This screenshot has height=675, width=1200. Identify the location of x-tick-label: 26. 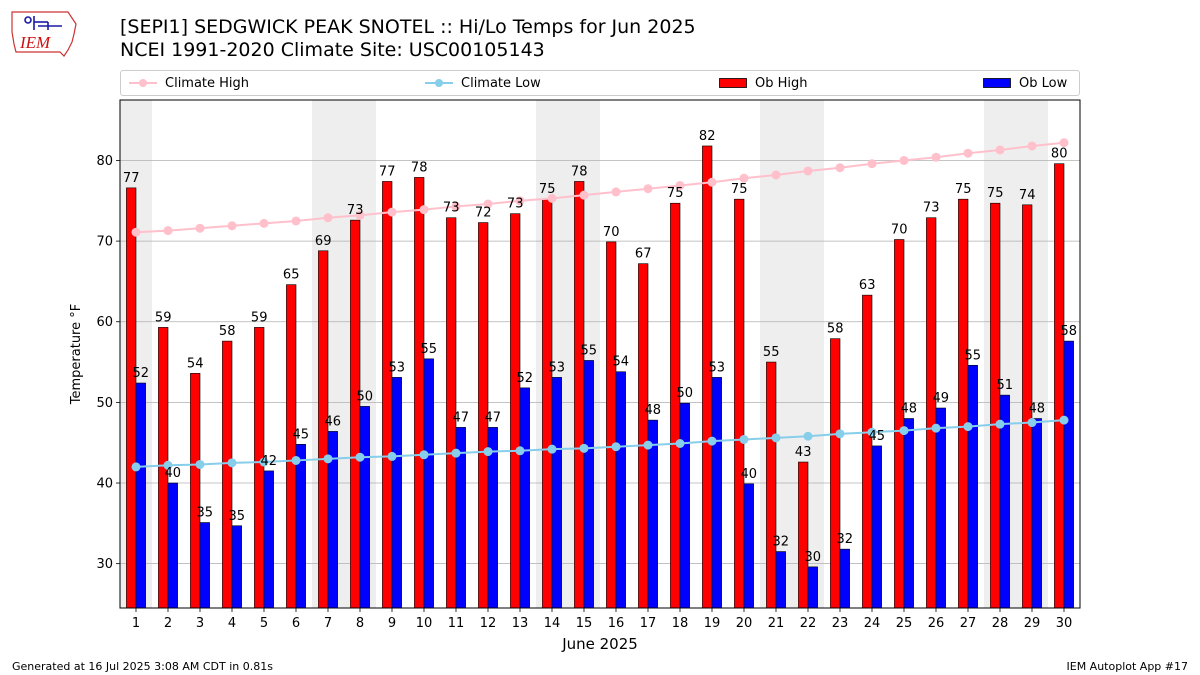
(936, 623).